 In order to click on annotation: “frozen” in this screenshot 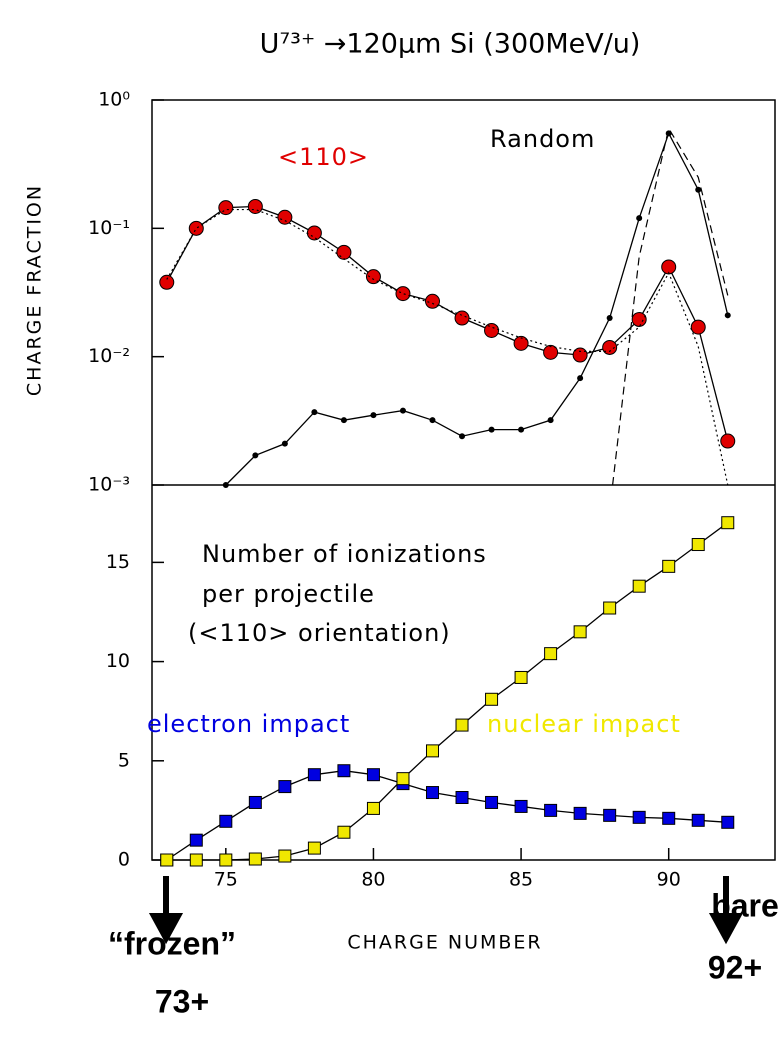, I will do `click(172, 943)`.